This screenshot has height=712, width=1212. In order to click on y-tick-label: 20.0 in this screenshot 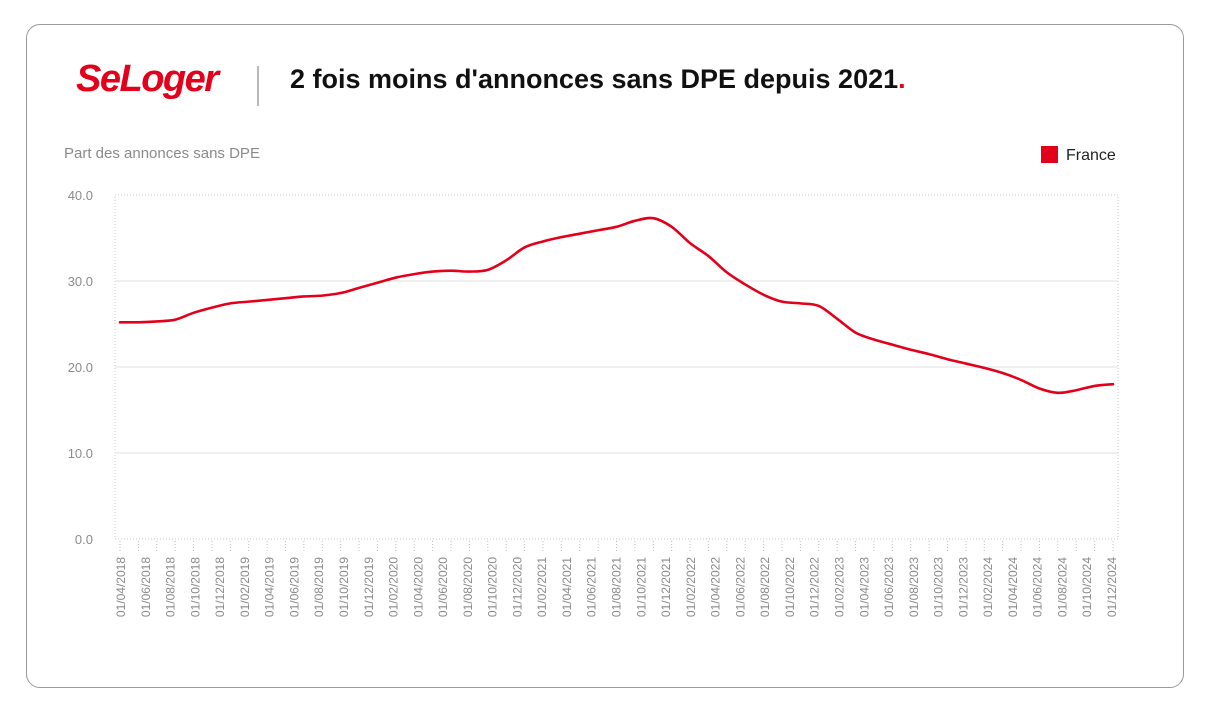, I will do `click(80, 367)`.